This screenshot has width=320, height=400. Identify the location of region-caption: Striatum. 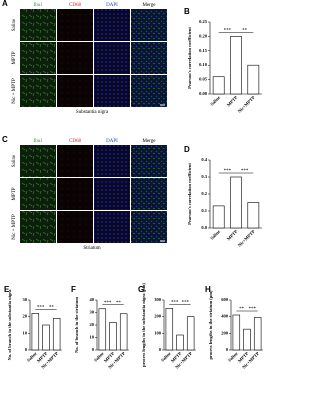
(91, 248).